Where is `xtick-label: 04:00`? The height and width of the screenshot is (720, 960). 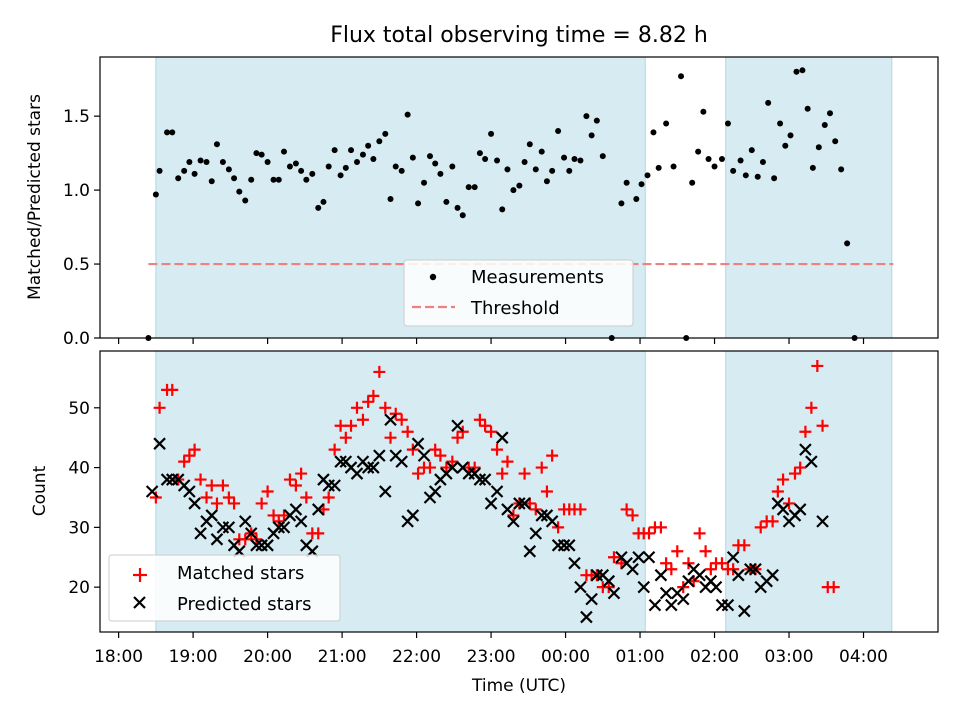
xtick-label: 04:00 is located at coordinates (863, 657).